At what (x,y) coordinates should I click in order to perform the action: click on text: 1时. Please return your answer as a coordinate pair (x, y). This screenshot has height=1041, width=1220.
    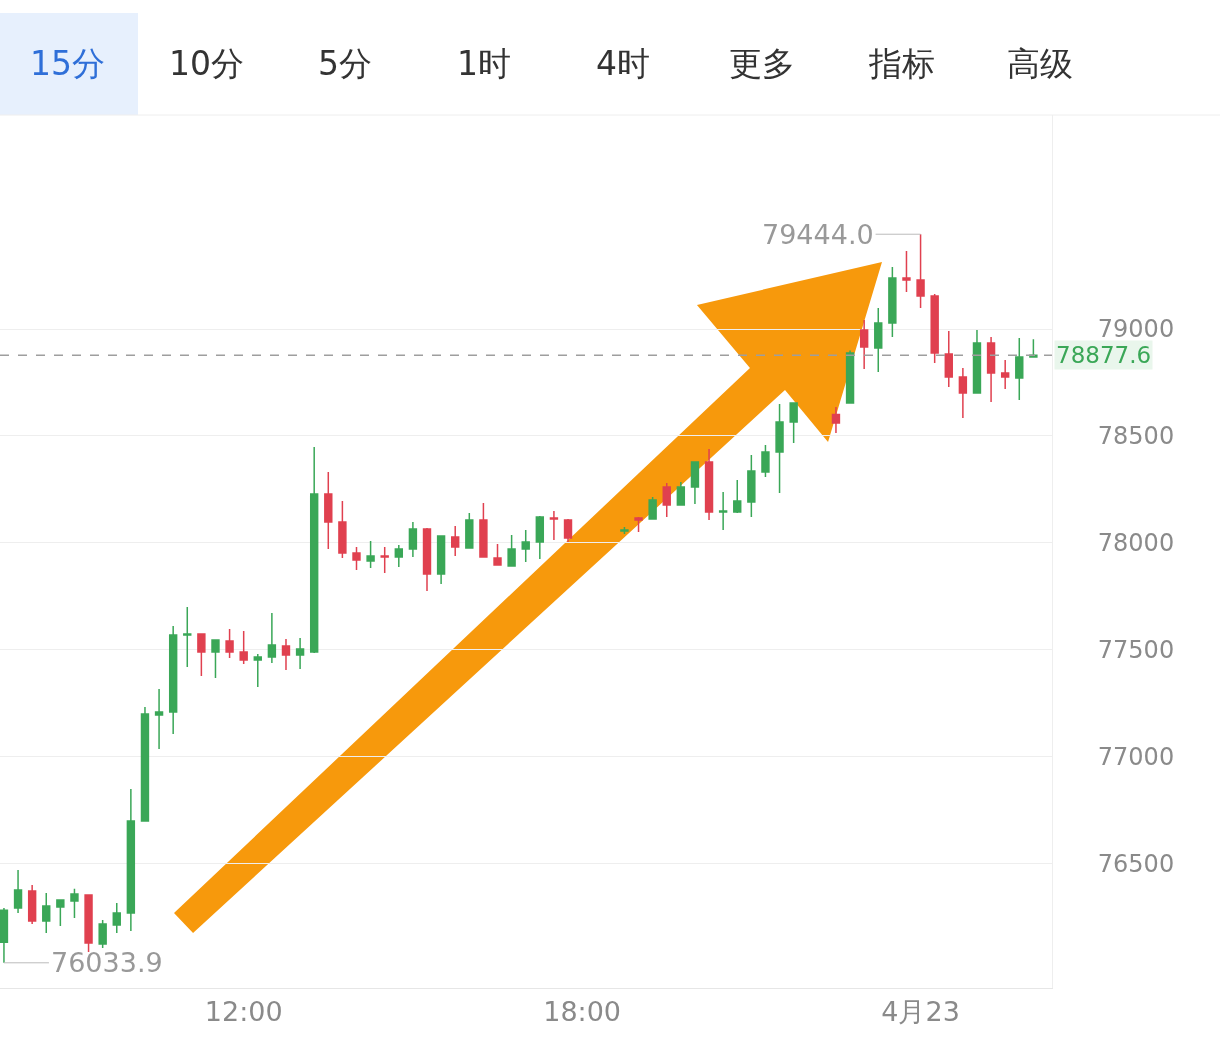
    Looking at the image, I should click on (484, 63).